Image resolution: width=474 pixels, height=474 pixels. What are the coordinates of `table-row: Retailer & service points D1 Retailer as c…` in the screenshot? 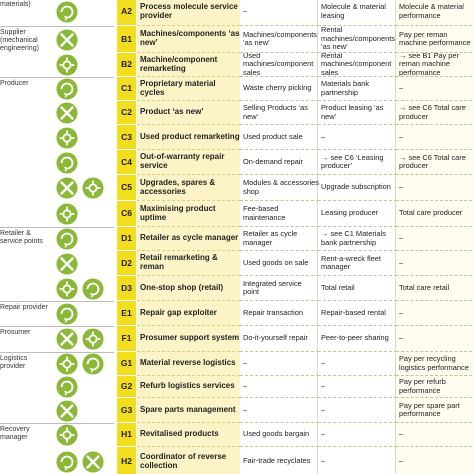 It's located at (237, 239).